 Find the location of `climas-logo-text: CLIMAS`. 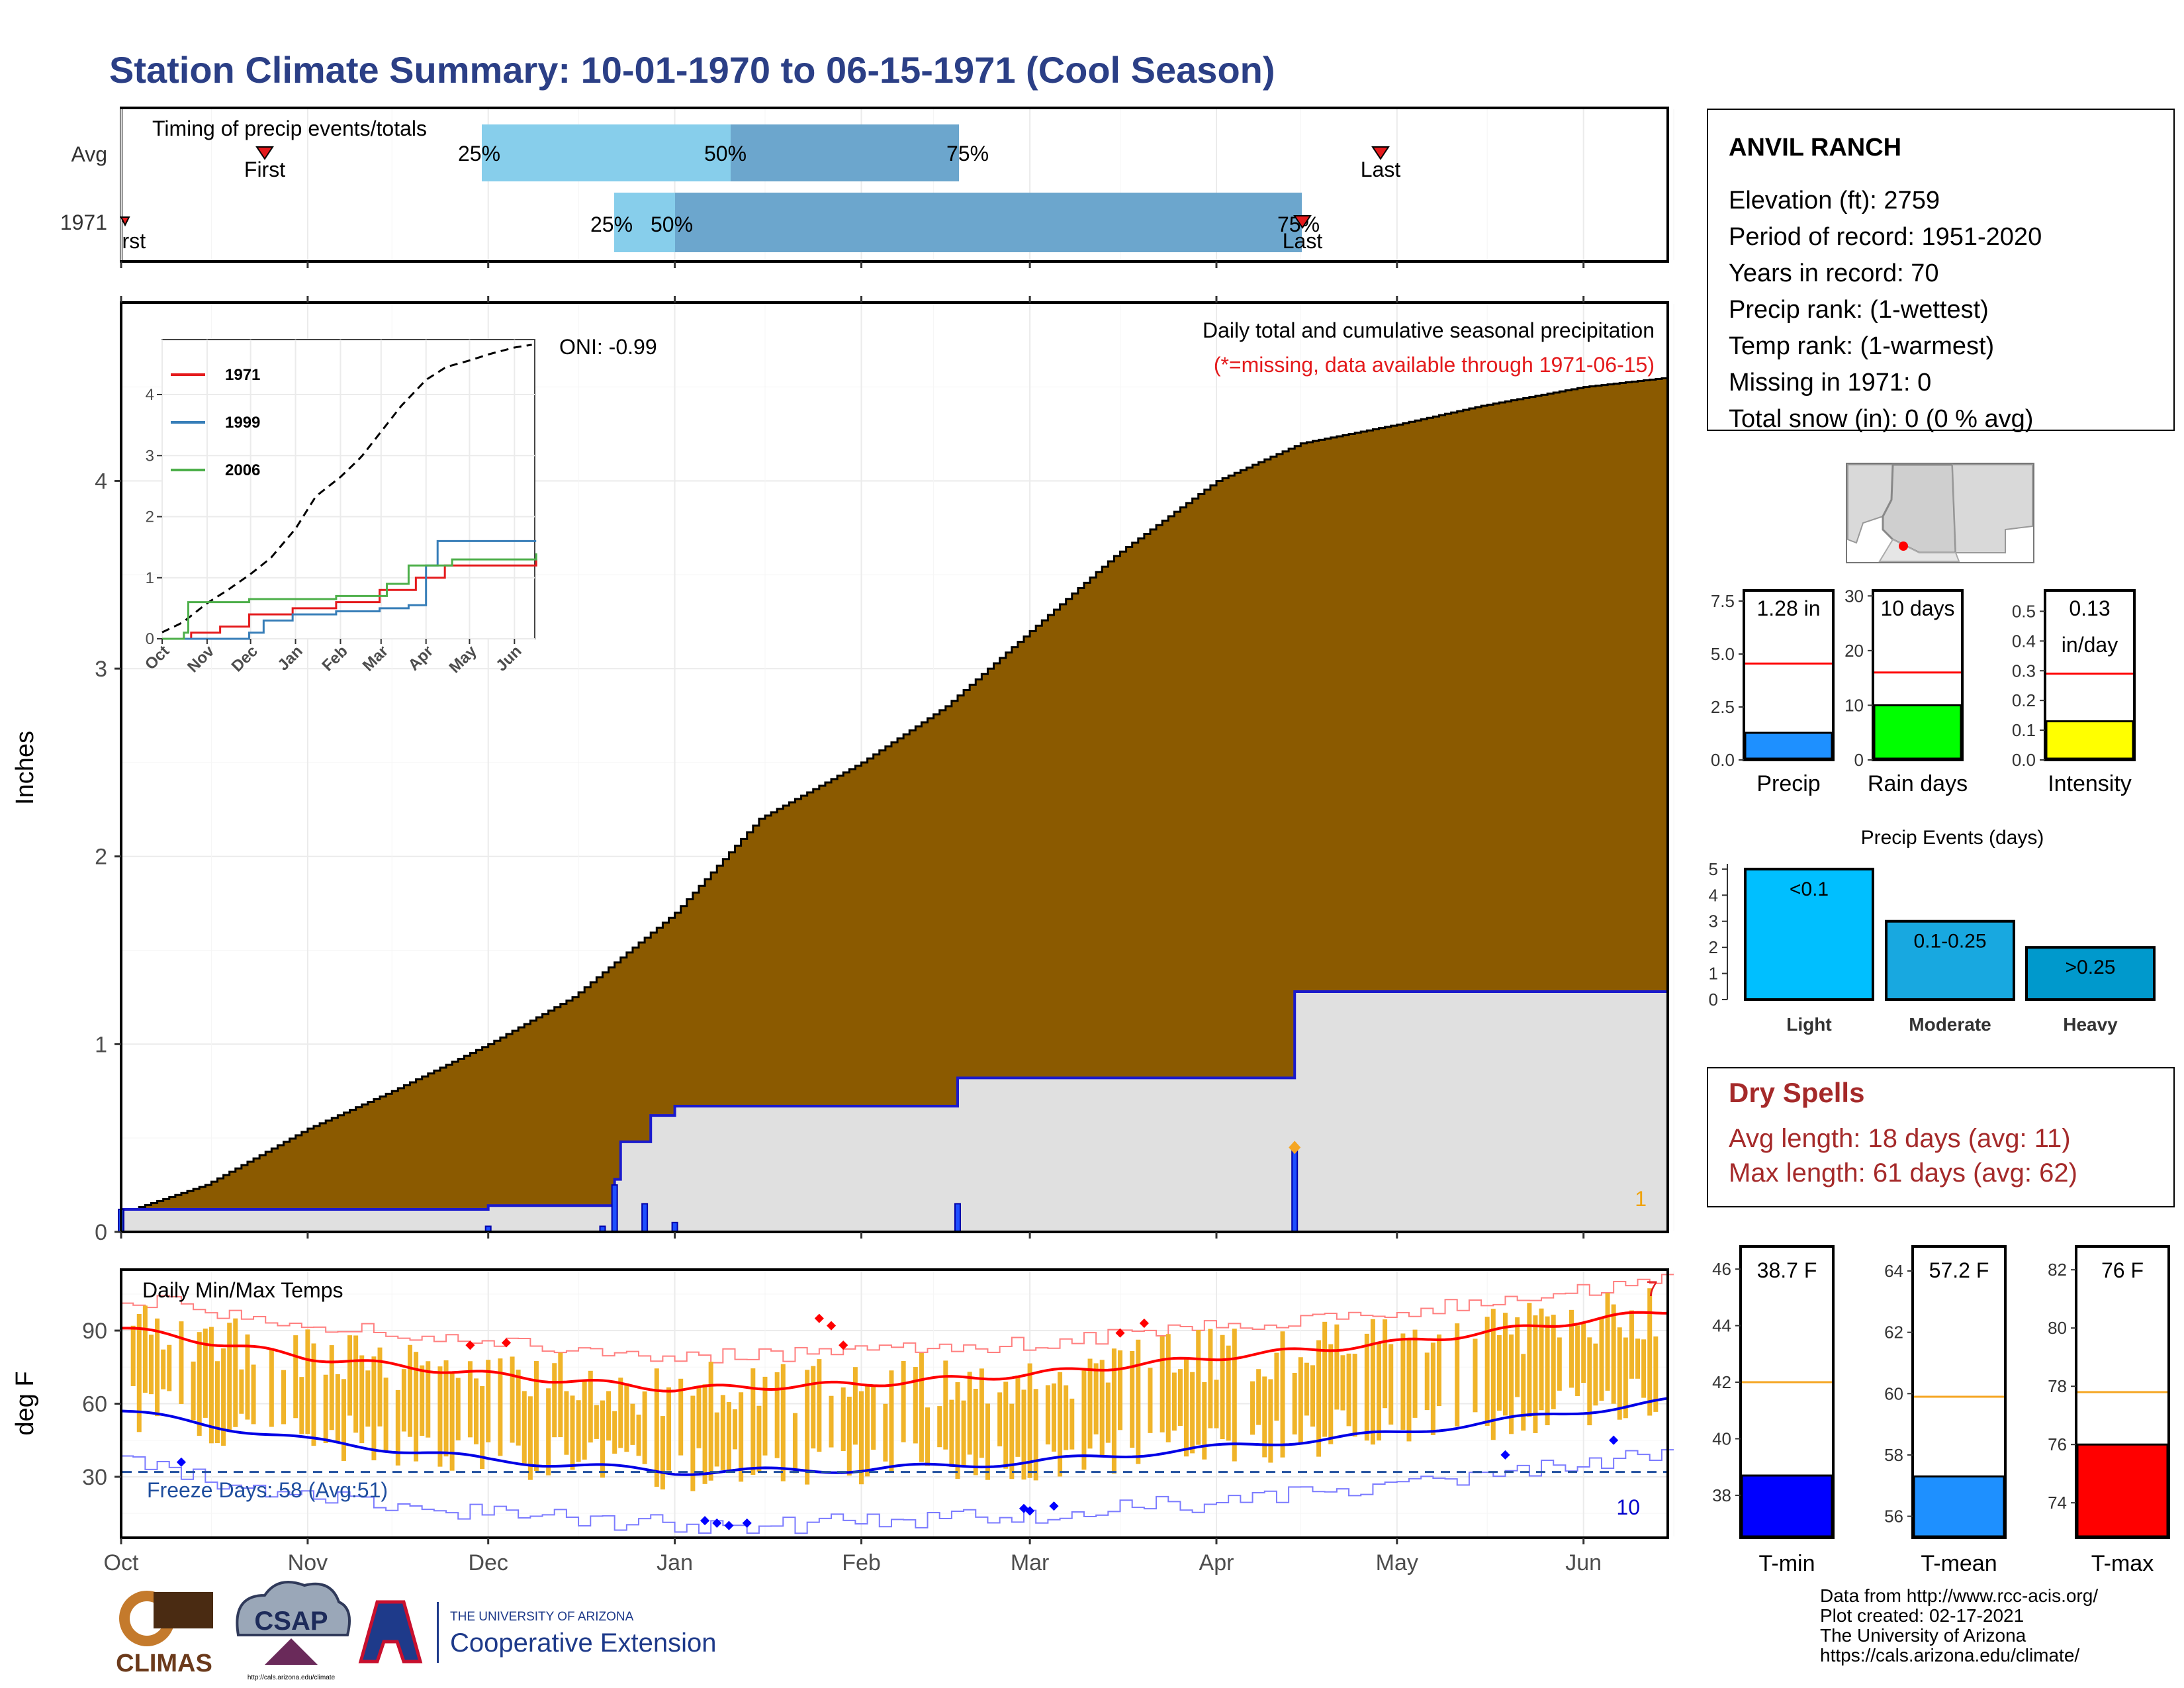

climas-logo-text: CLIMAS is located at coordinates (164, 1663).